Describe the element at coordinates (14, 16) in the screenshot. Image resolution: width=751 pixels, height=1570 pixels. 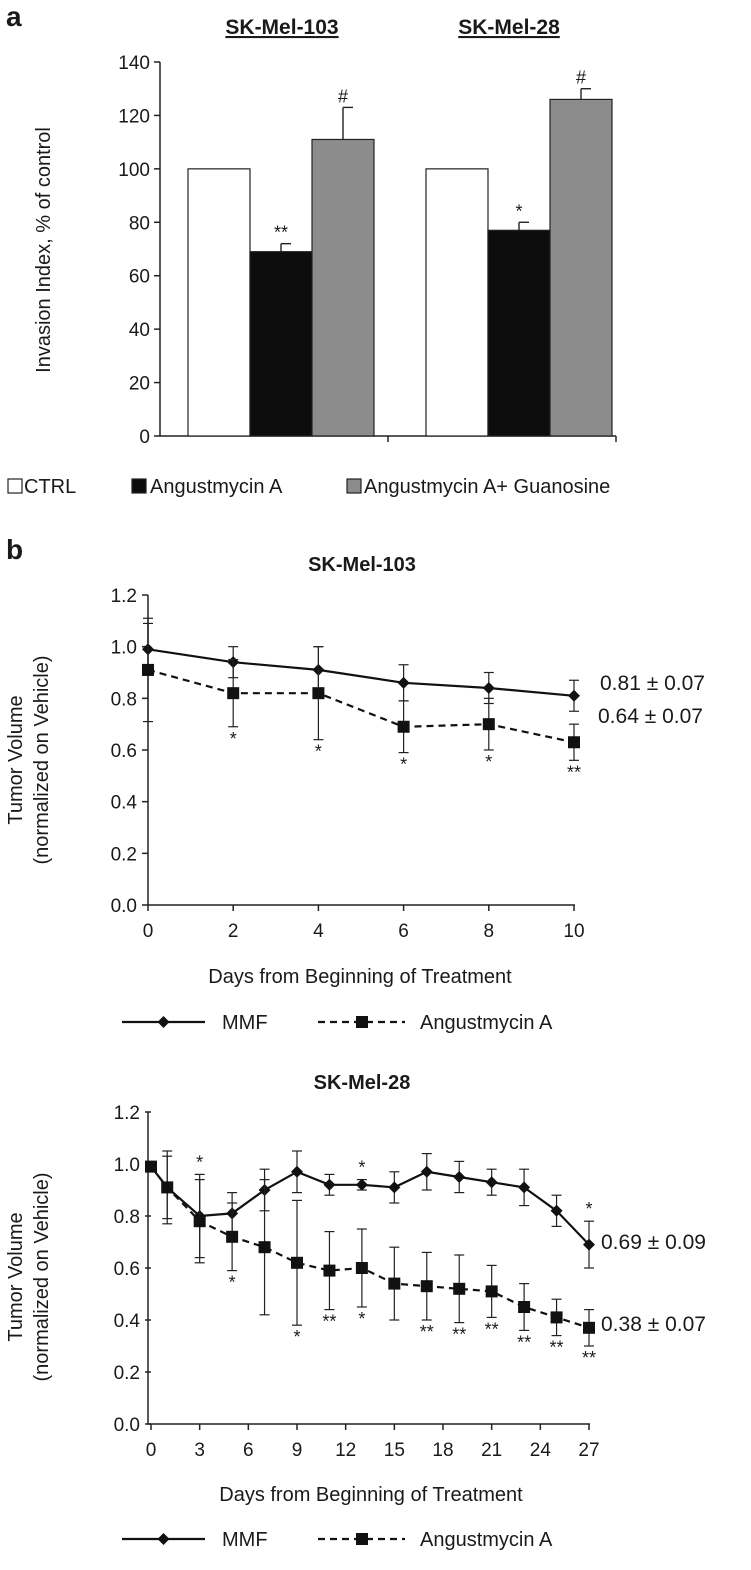
I see `panel-letter-a: a` at that location.